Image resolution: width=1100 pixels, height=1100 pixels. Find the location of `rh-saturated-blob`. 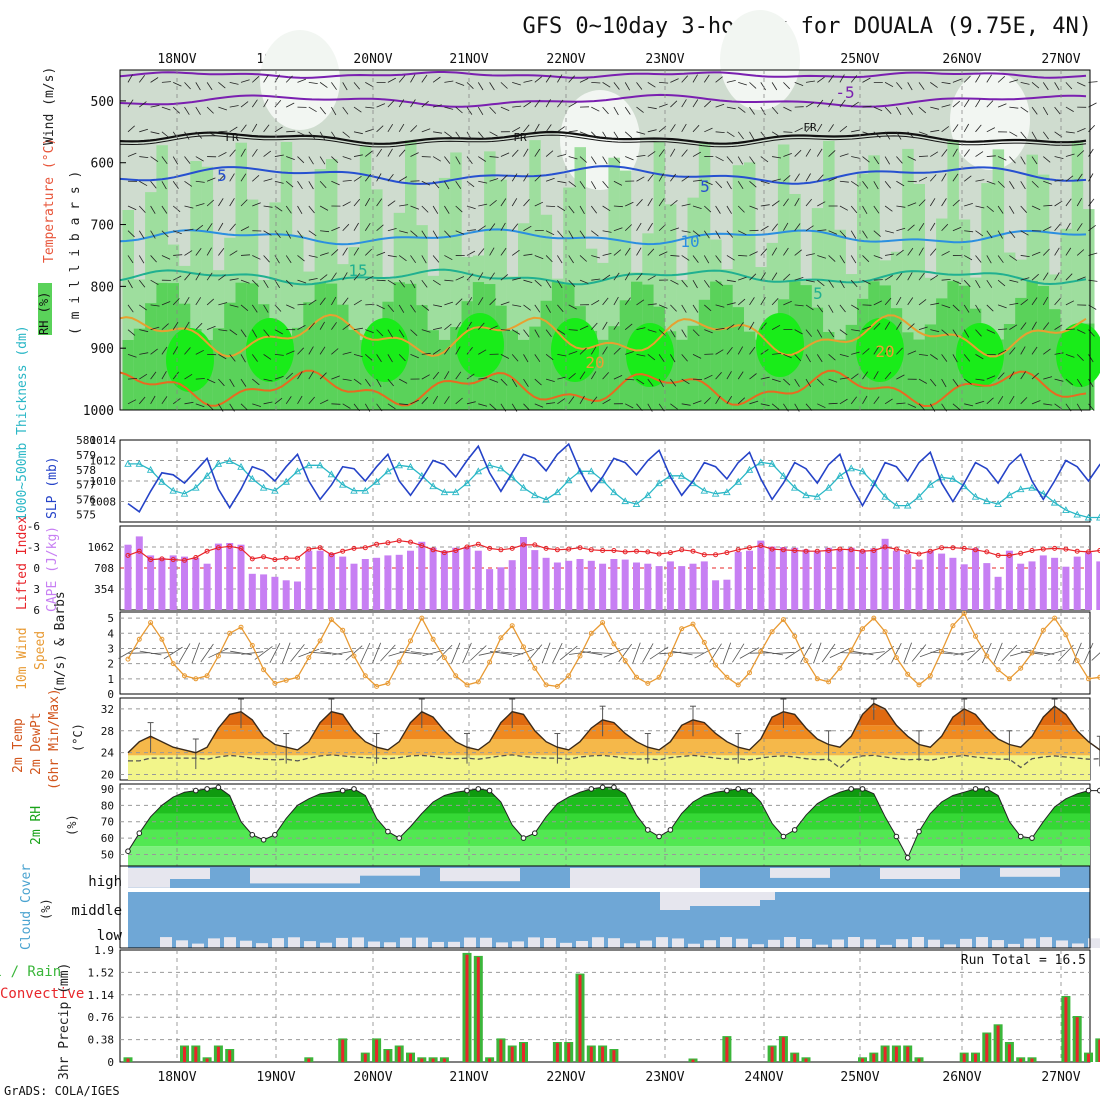

rh-saturated-blob is located at coordinates (980, 355).